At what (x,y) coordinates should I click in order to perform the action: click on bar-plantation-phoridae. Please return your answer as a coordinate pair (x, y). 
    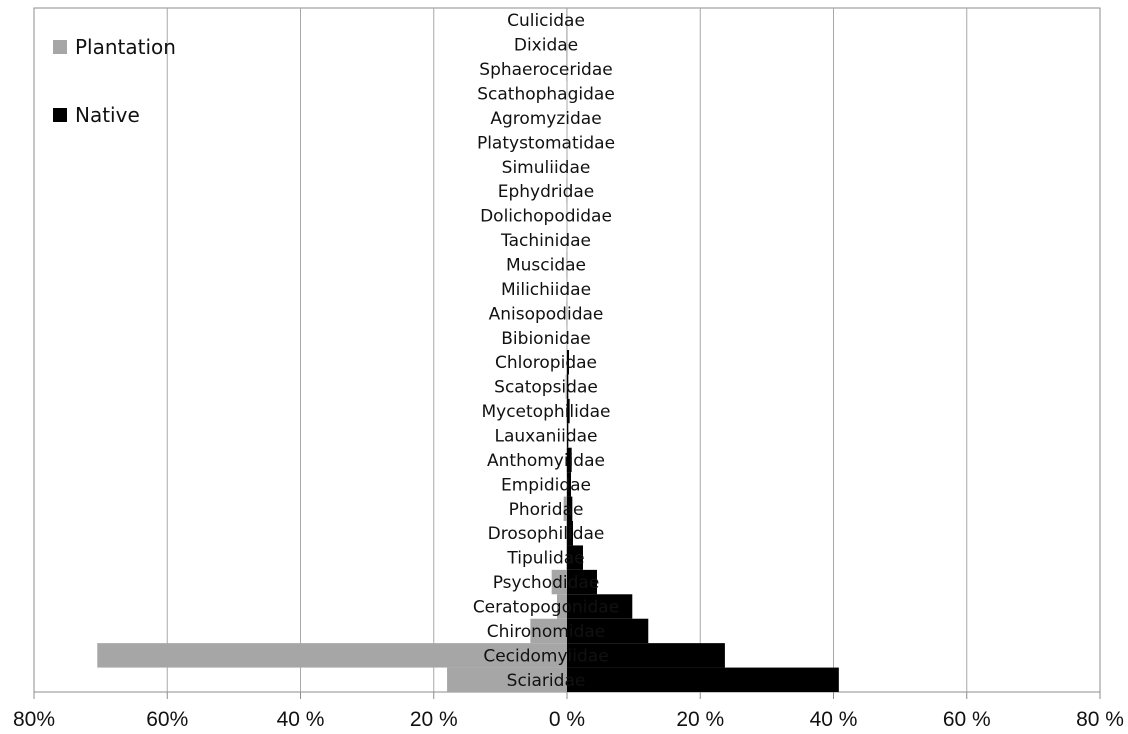
    Looking at the image, I should click on (565, 508).